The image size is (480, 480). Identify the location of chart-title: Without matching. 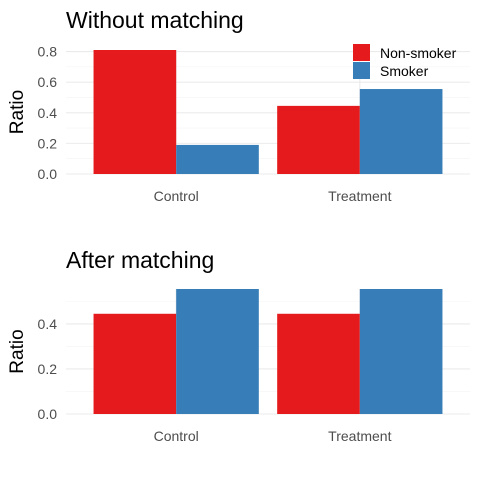
(155, 20).